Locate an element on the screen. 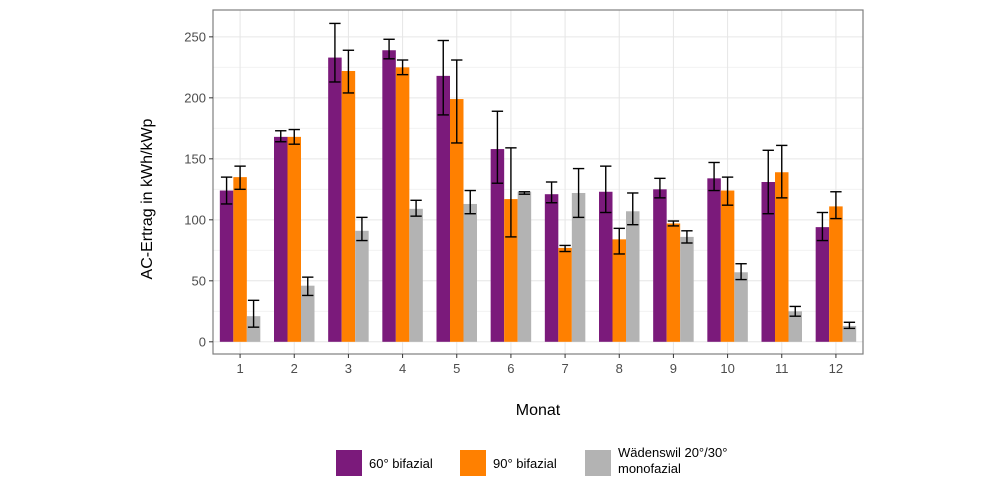  x-tick-label: 9 is located at coordinates (673, 368).